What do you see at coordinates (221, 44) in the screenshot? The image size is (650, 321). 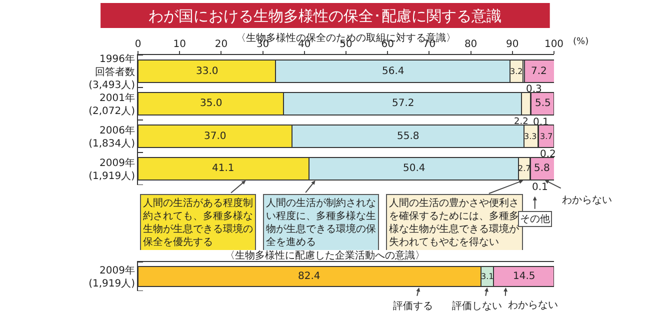 I see `x-tick-label: 20` at bounding box center [221, 44].